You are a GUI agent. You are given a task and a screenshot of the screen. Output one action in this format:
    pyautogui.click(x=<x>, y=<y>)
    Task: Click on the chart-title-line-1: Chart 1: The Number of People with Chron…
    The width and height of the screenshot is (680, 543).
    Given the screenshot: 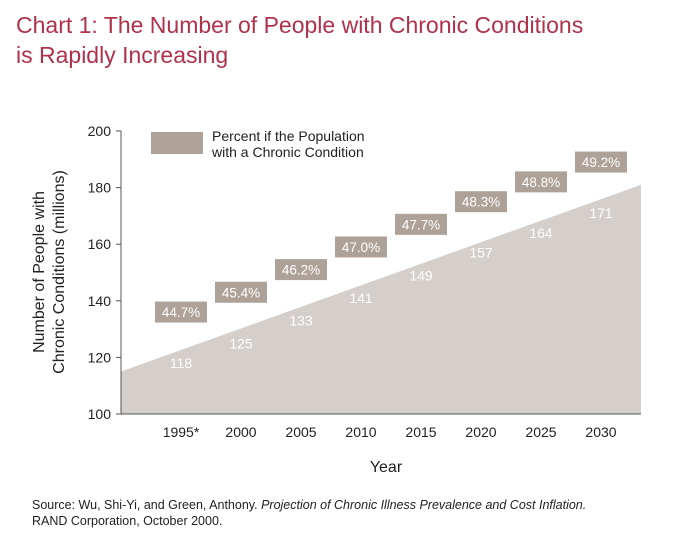 What is the action you would take?
    pyautogui.click(x=300, y=25)
    